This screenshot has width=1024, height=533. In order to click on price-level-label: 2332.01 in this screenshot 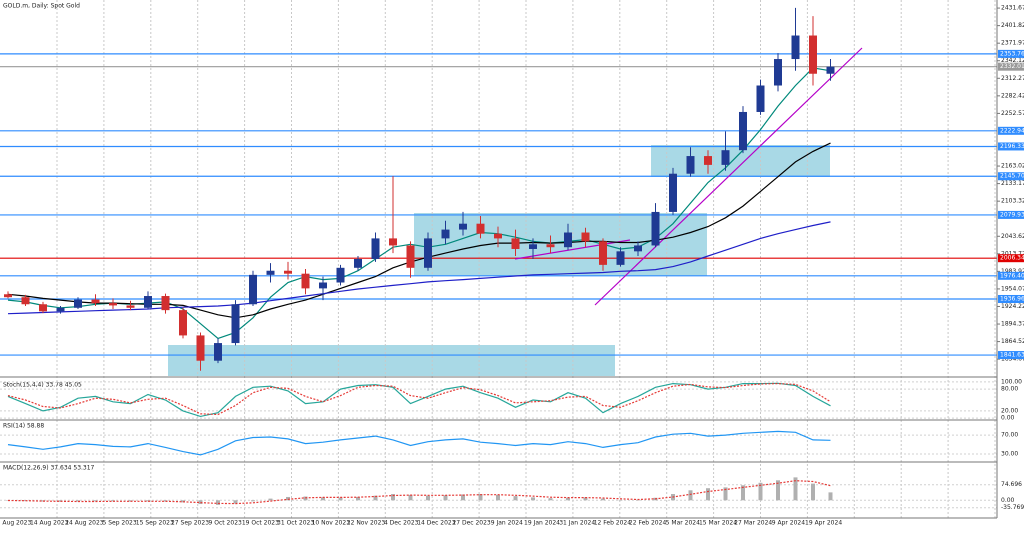, I will do `click(1012, 66)`.